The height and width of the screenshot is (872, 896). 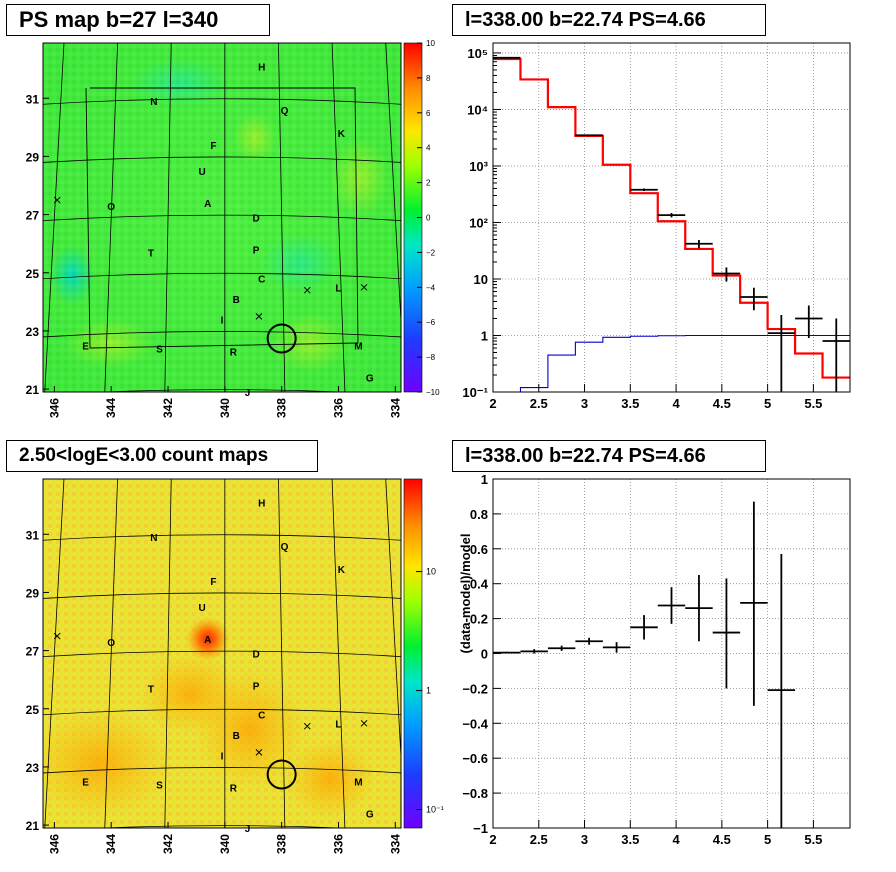 What do you see at coordinates (431, 287) in the screenshot?
I see `ps-map-colorbar-tick-label: −4` at bounding box center [431, 287].